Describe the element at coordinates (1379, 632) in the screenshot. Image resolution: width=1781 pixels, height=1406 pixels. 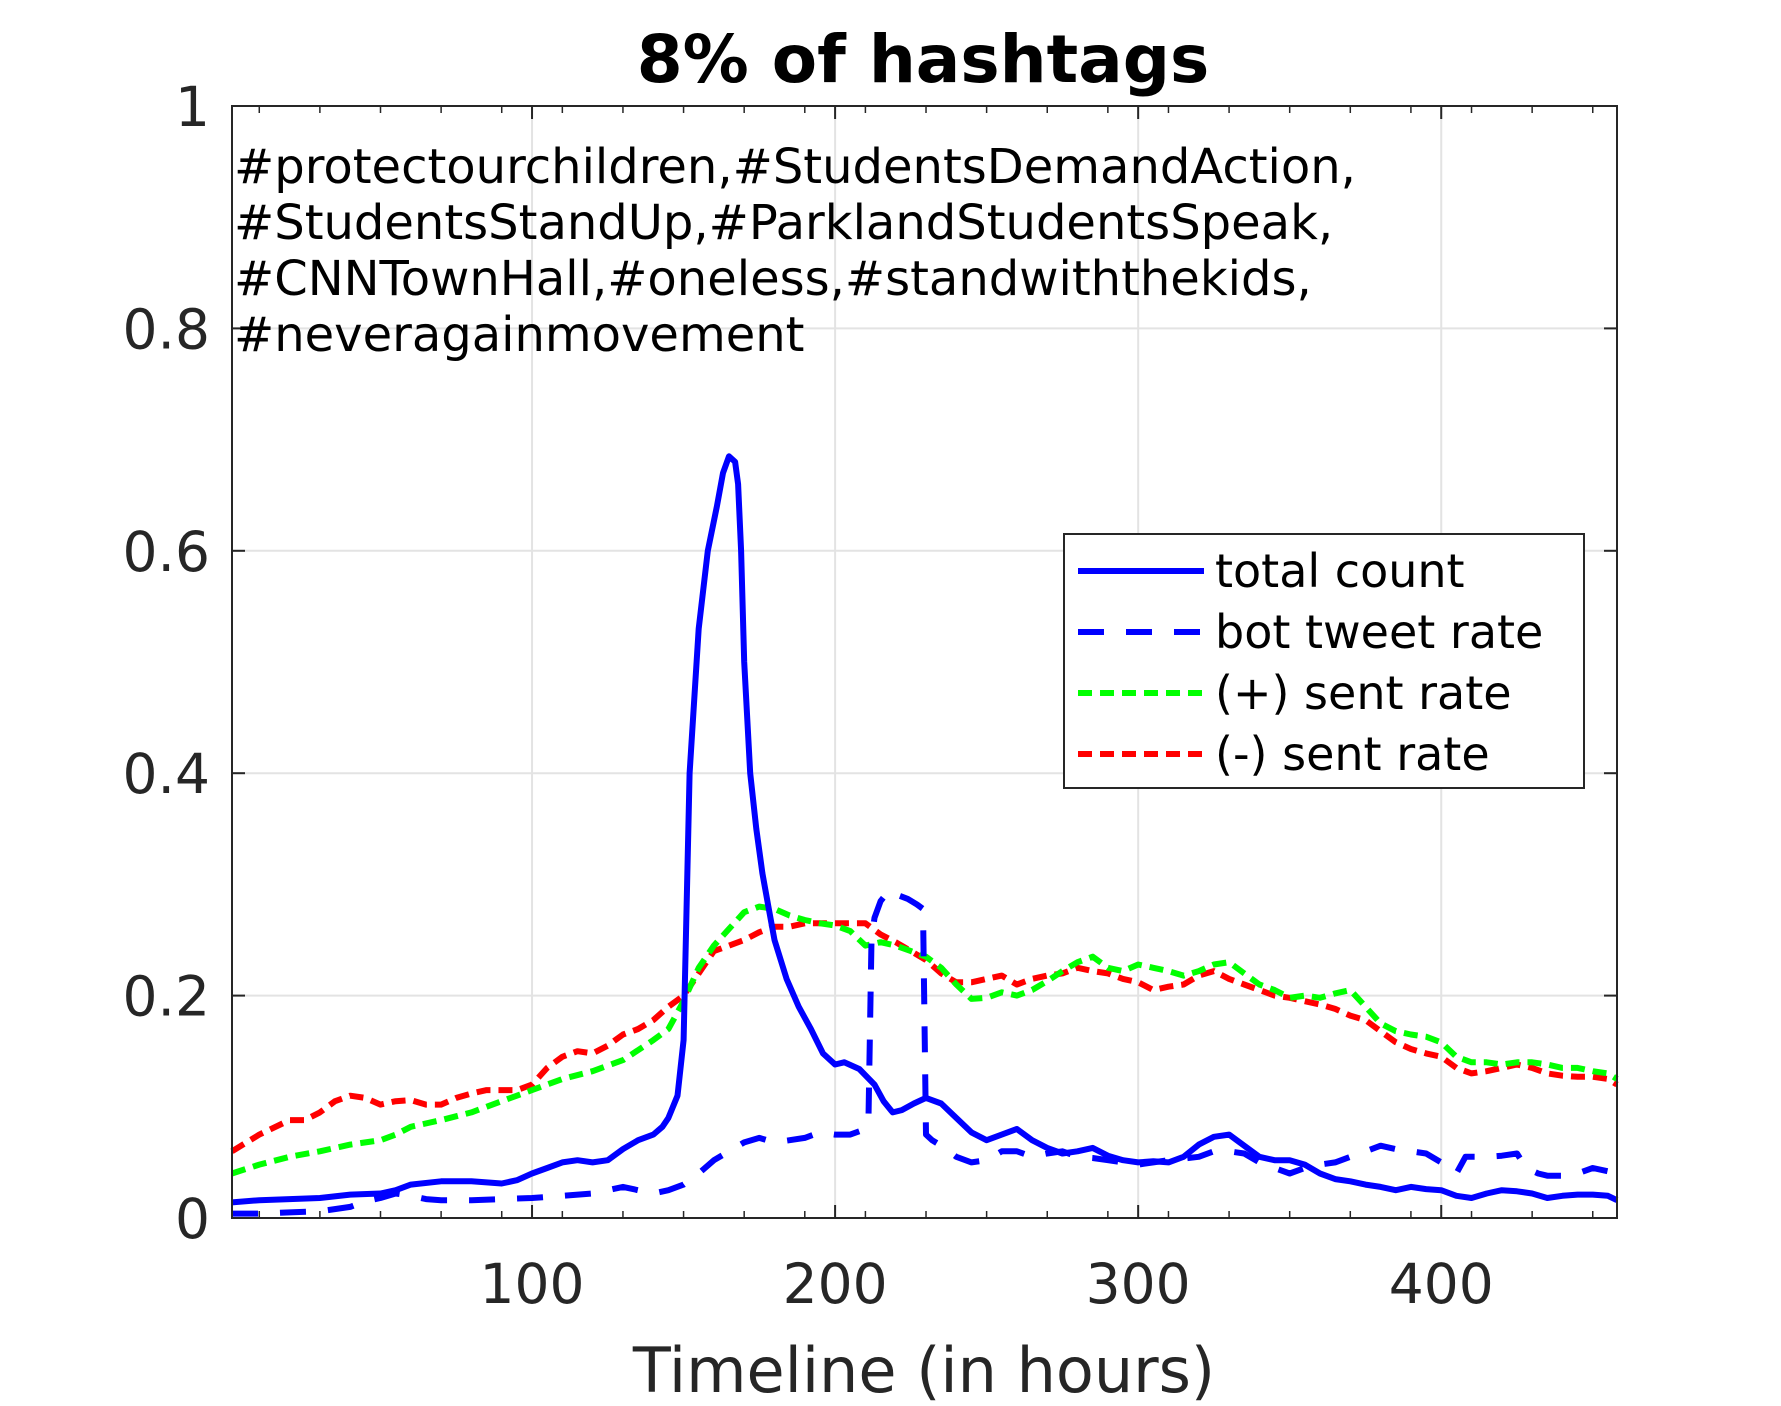
I see `legend-label-bot-tweet-rate: bot tweet rate` at that location.